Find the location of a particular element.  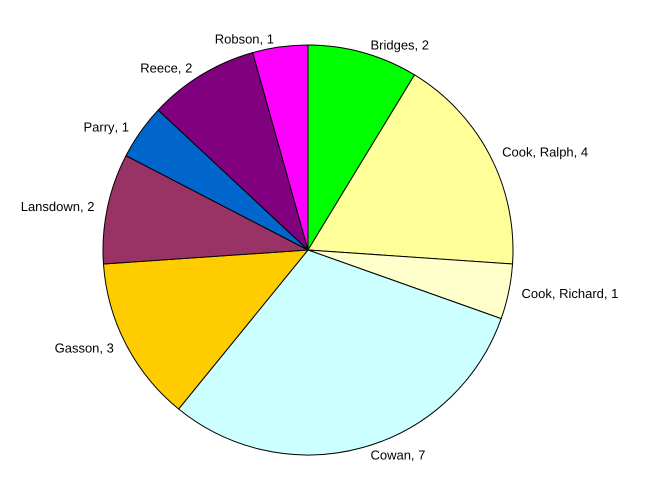

slice-label: Reece is located at coordinates (159, 68).